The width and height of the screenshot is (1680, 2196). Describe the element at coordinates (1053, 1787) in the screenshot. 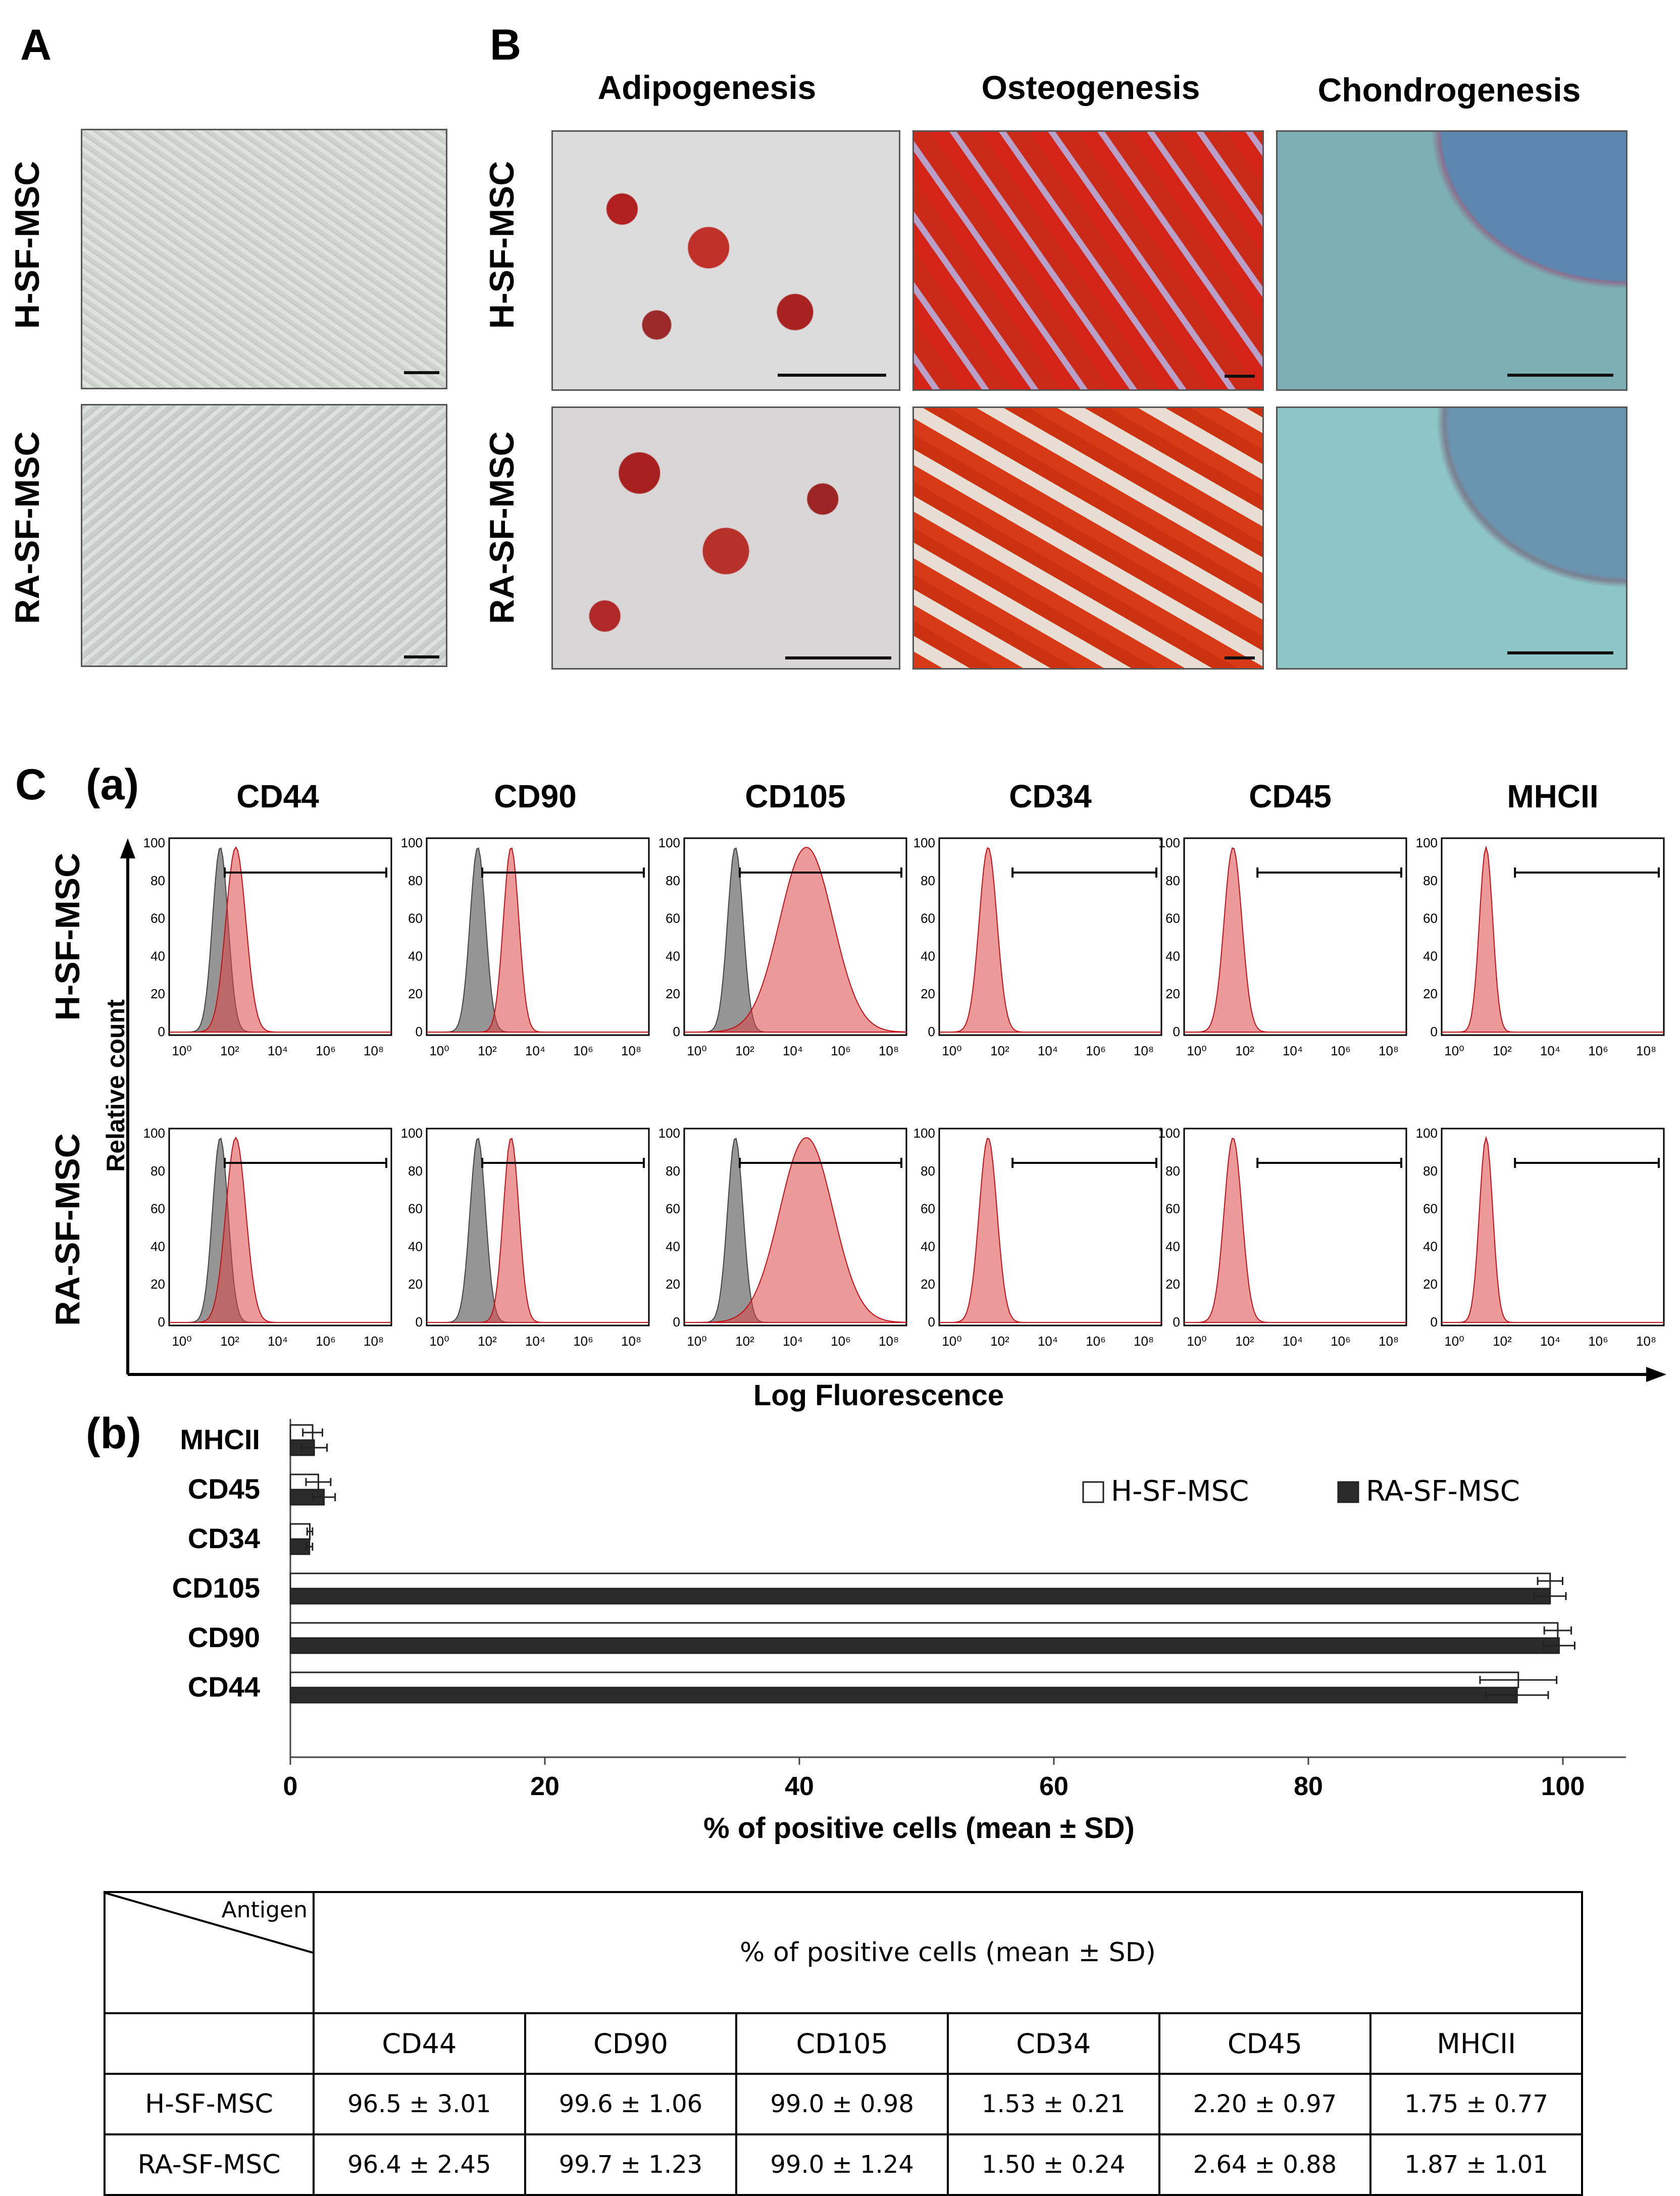

I see `x-tick-label: 60` at that location.